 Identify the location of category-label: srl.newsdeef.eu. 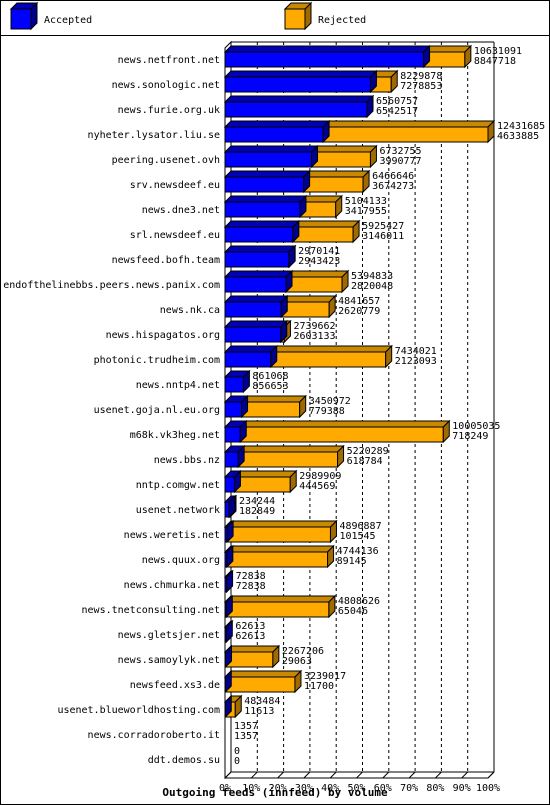
(175, 235).